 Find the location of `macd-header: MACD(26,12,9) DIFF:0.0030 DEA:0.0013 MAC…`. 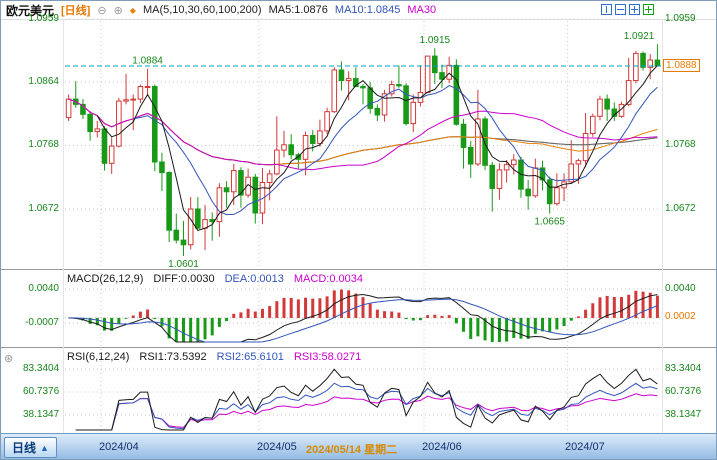

macd-header: MACD(26,12,9) DIFF:0.0030 DEA:0.0013 MAC… is located at coordinates (215, 279).